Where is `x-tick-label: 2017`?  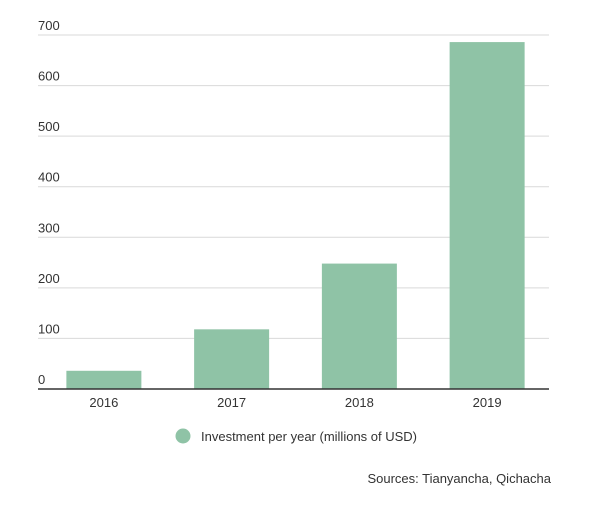 x-tick-label: 2017 is located at coordinates (231, 402).